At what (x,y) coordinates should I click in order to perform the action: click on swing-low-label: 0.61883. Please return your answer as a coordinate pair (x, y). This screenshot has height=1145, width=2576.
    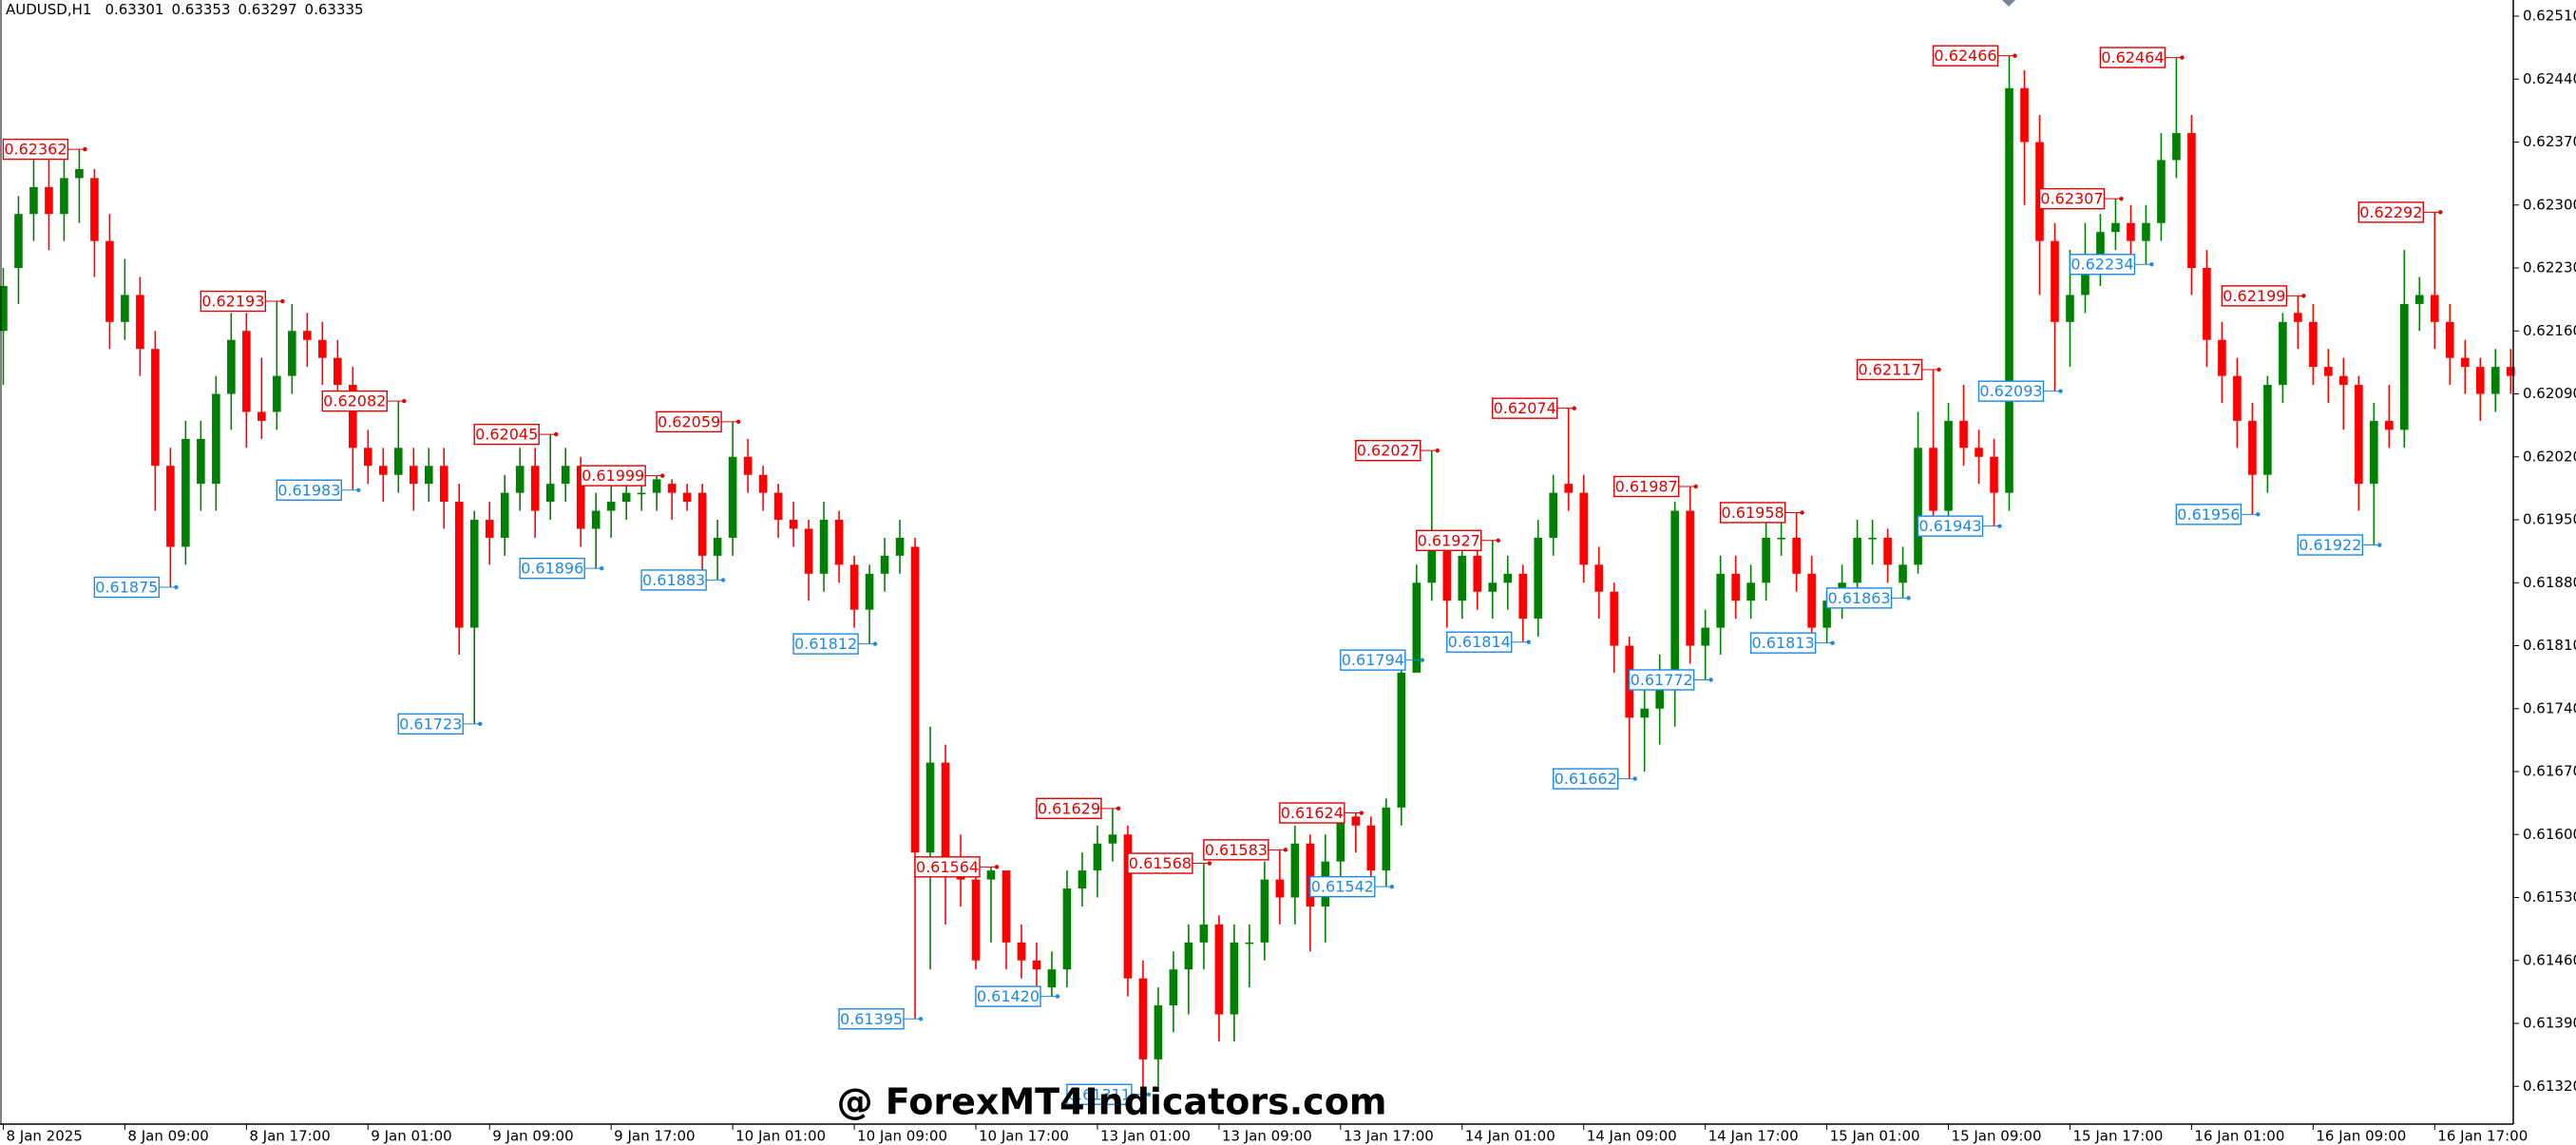
    Looking at the image, I should click on (673, 580).